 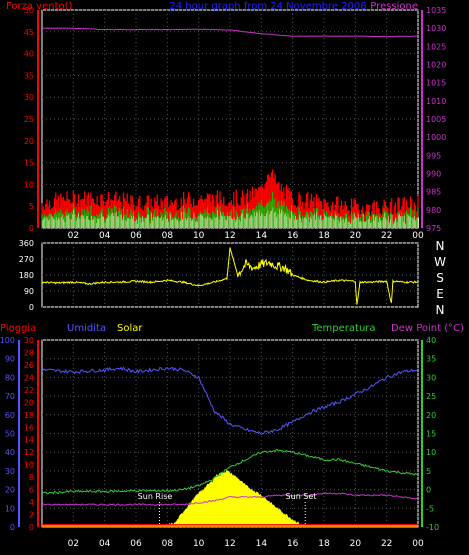 What do you see at coordinates (73, 544) in the screenshot?
I see `bot-x-tick-label: 02` at bounding box center [73, 544].